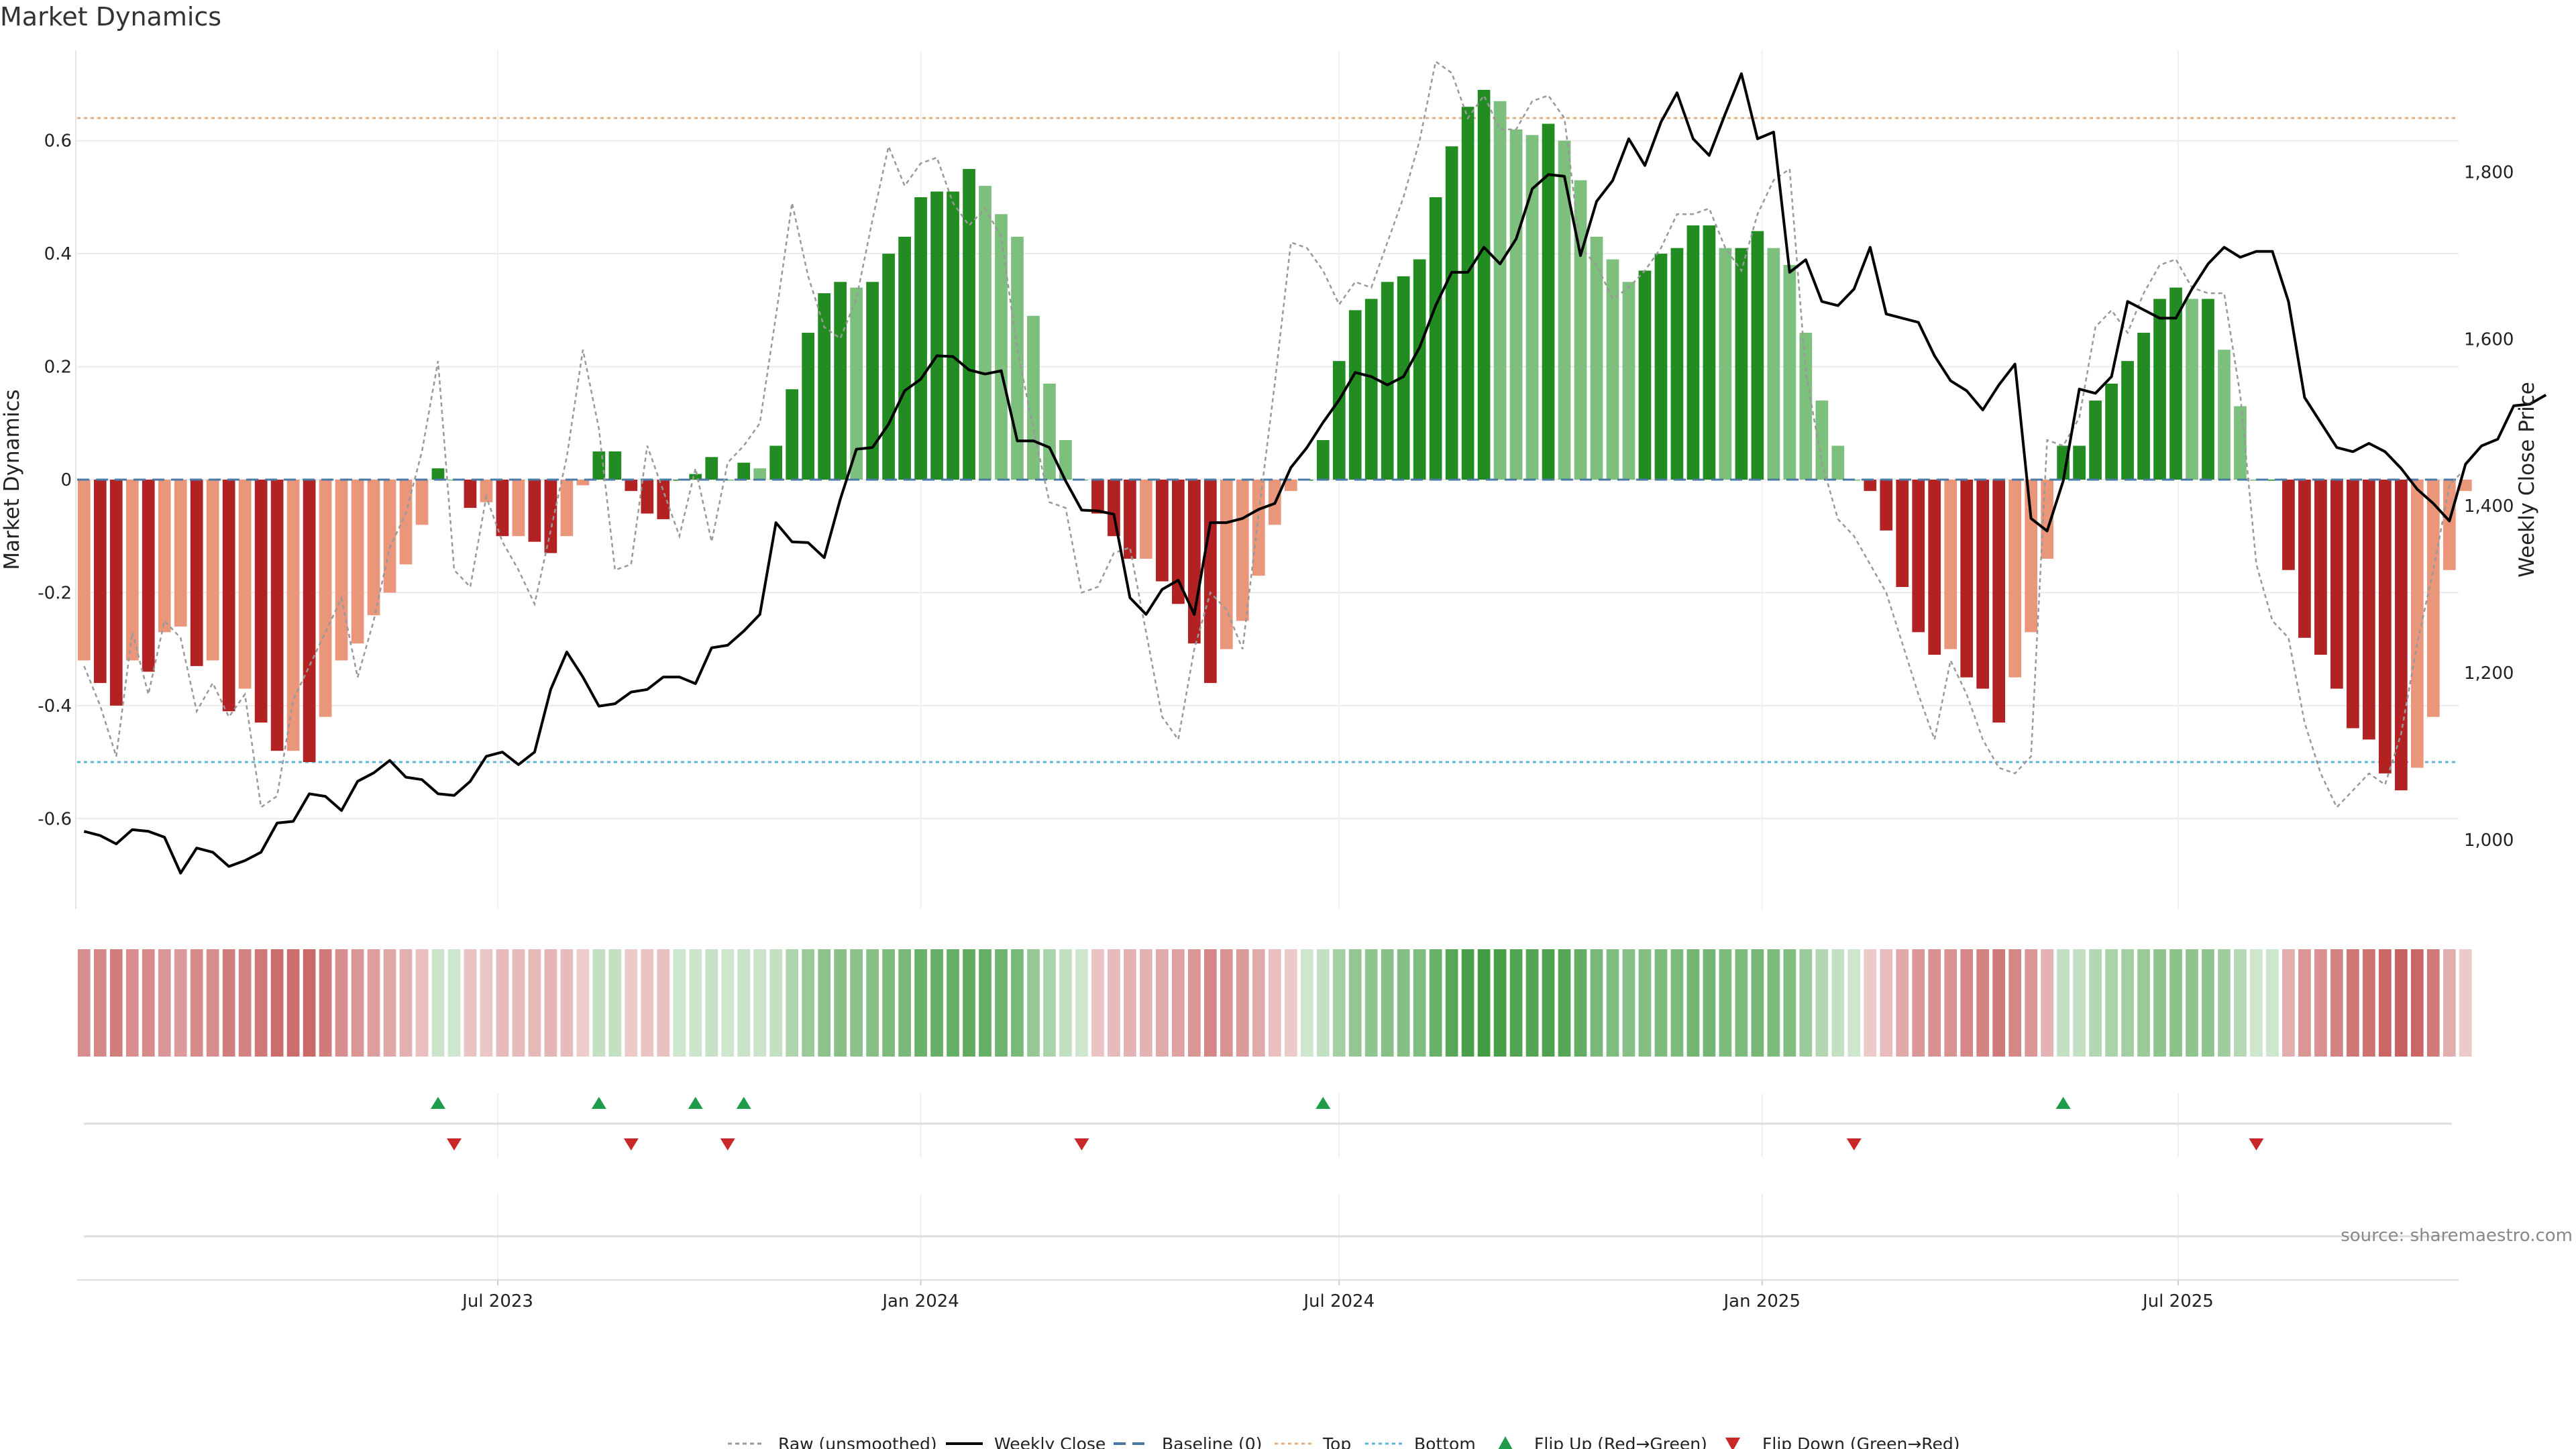 This screenshot has width=2576, height=1449. Describe the element at coordinates (1336, 1441) in the screenshot. I see `legend-top-label: Top` at that location.